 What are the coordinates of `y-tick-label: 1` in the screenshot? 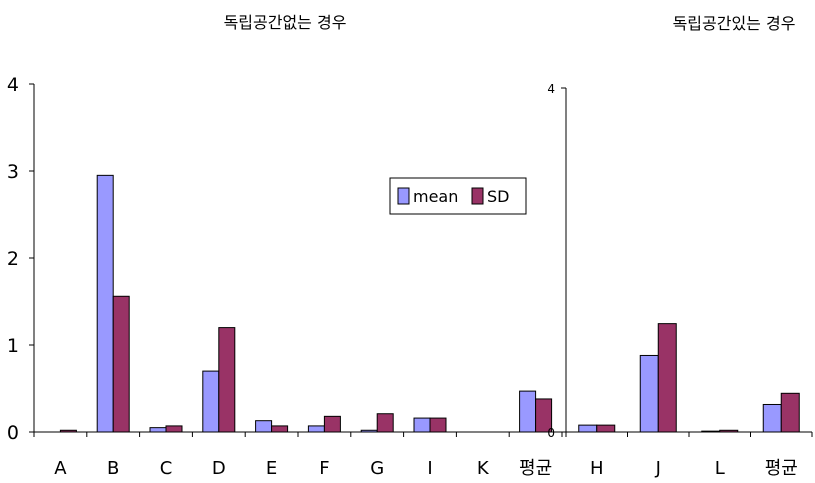 It's located at (13, 346).